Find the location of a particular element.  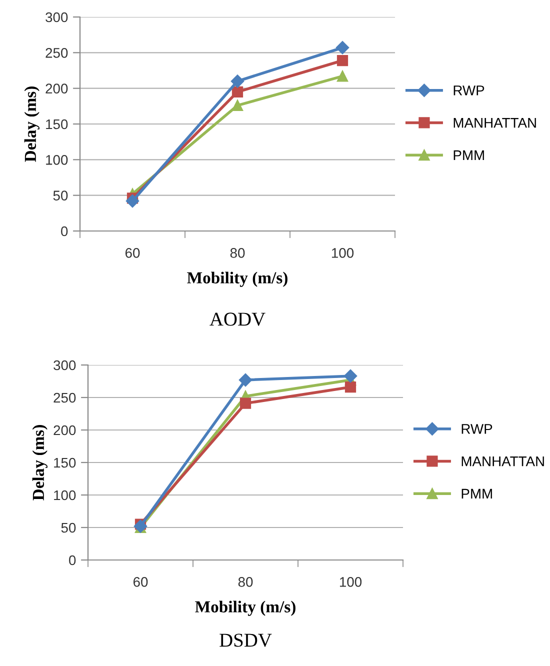

text: DSDV is located at coordinates (246, 640).